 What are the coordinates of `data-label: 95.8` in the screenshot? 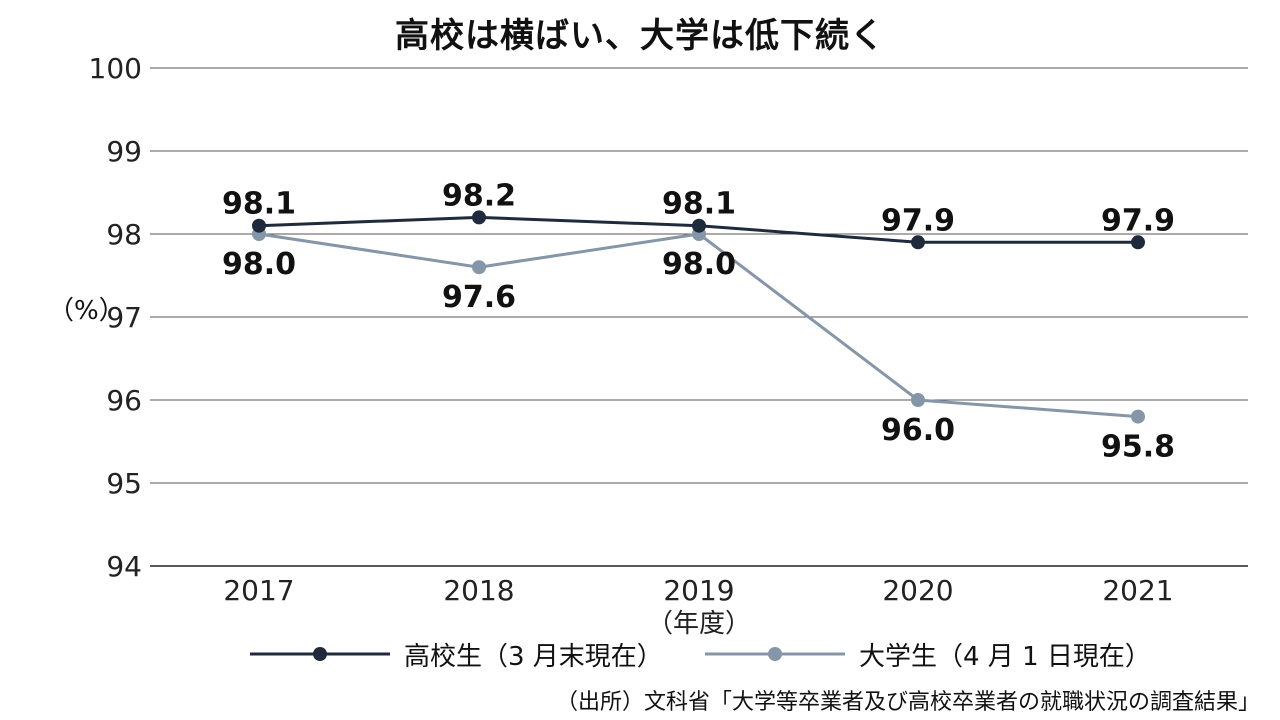 It's located at (1138, 447).